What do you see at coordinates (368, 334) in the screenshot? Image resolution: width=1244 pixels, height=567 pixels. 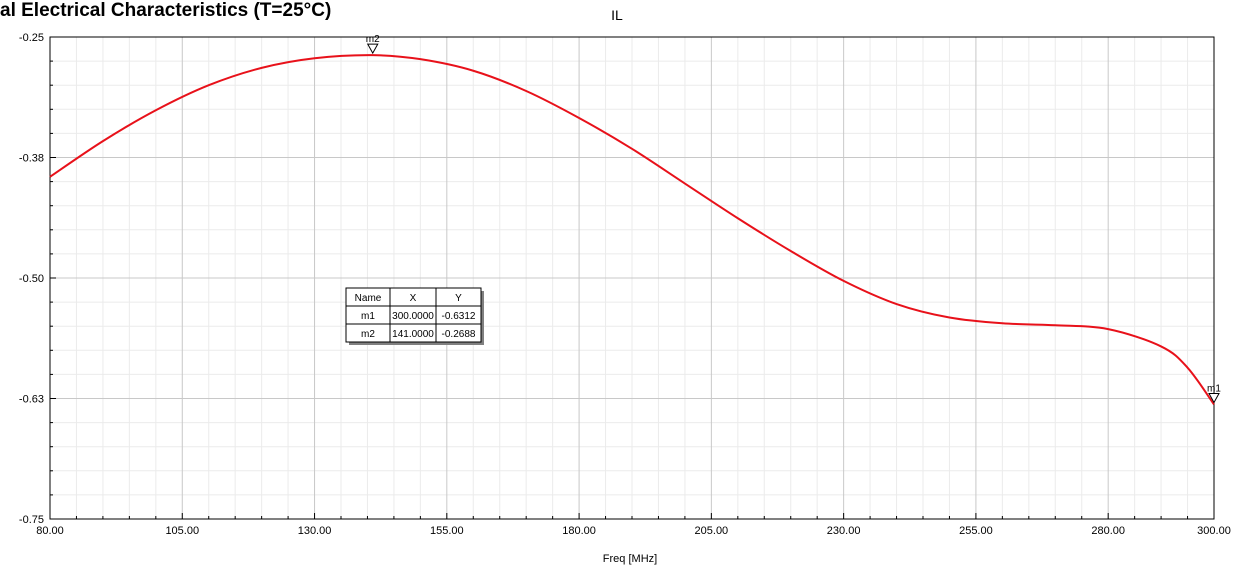 I see `table-cell: m2` at bounding box center [368, 334].